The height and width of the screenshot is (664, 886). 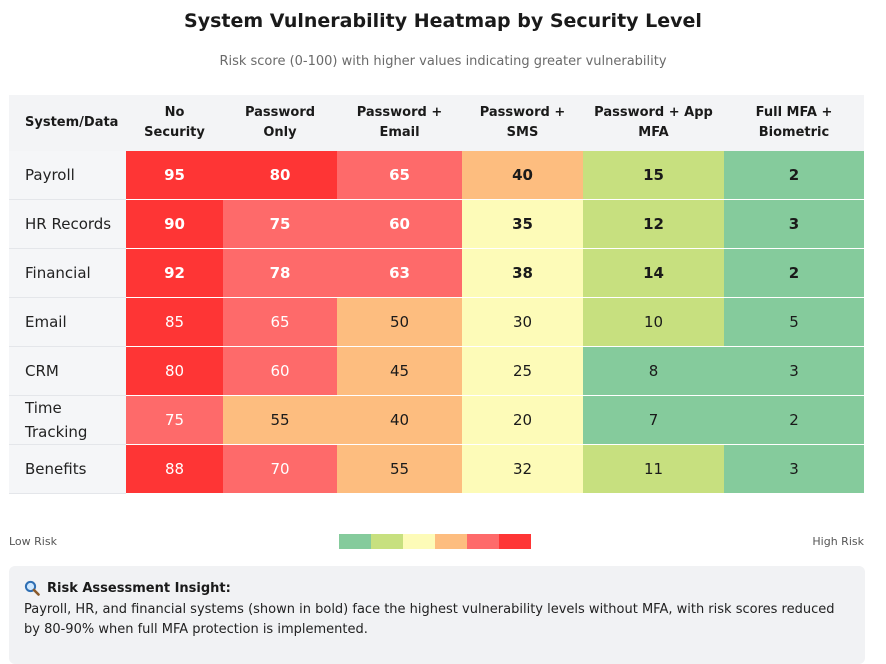 What do you see at coordinates (653, 420) in the screenshot?
I see `heatmap-cell: 7` at bounding box center [653, 420].